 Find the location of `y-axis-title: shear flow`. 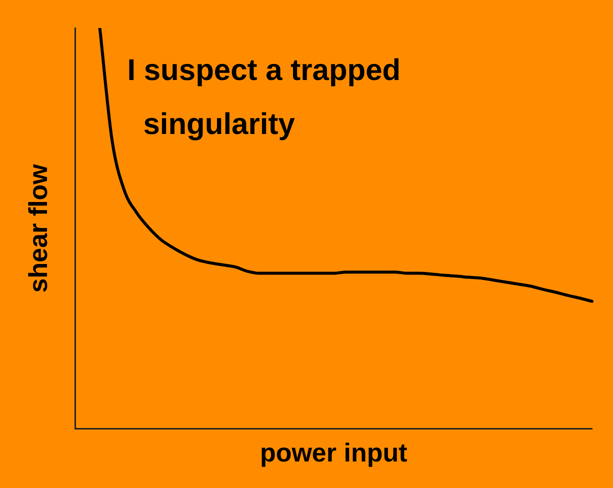

y-axis-title: shear flow is located at coordinates (37, 228).